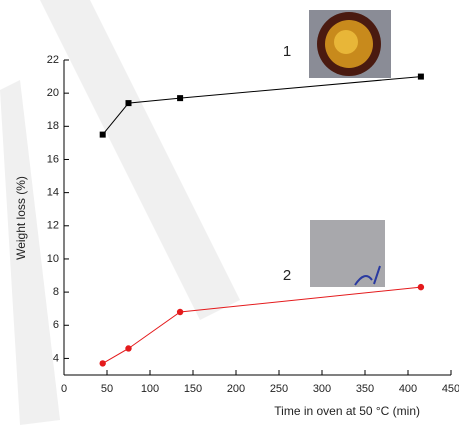  What do you see at coordinates (347, 411) in the screenshot?
I see `x-axis-label: Time in oven at 50 °C (min)` at bounding box center [347, 411].